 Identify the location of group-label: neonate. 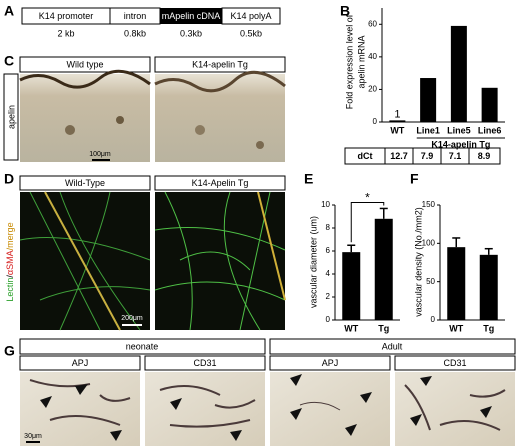
(142, 346).